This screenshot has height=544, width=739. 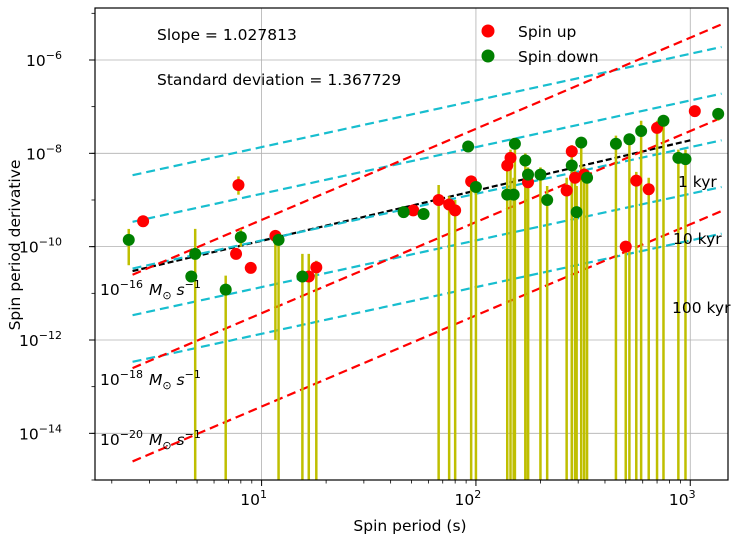 I want to click on x-tick-label: 10¹, so click(x=253, y=498).